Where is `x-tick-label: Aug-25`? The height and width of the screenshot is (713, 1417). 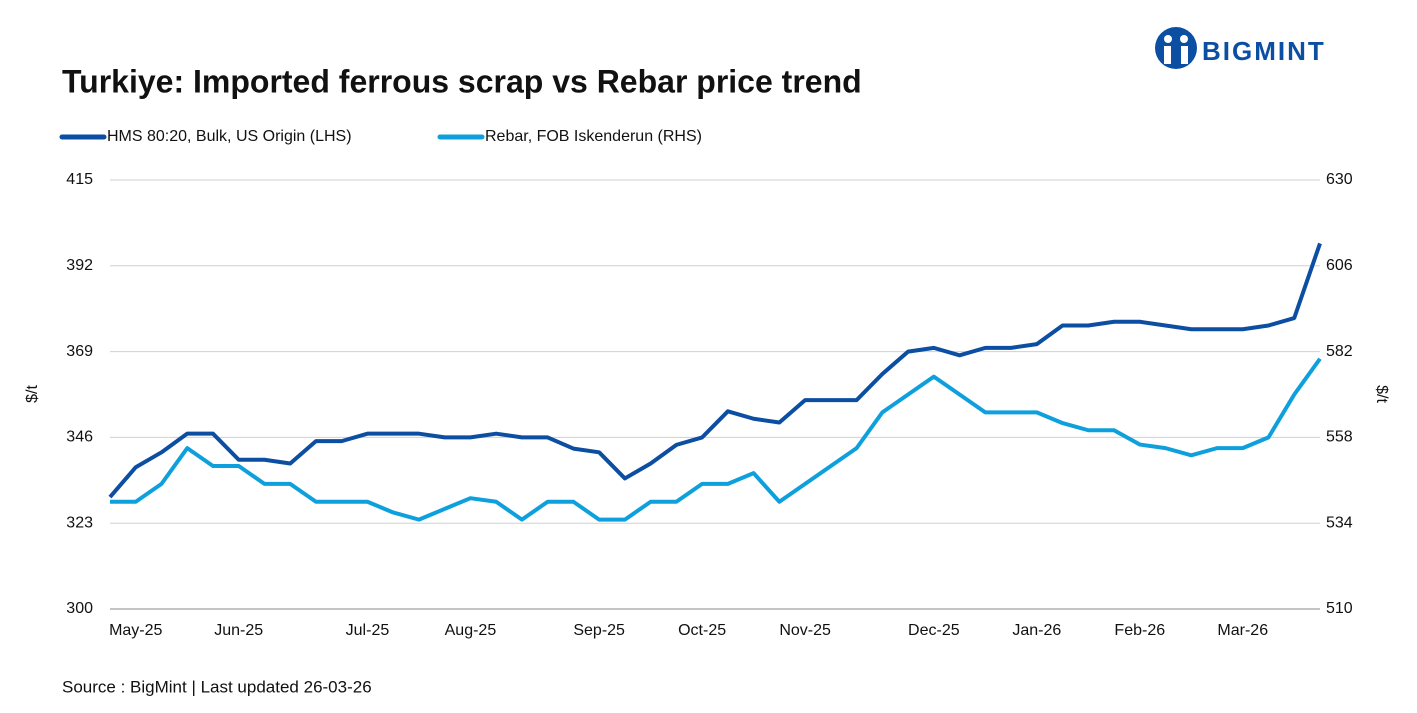
x-tick-label: Aug-25 is located at coordinates (471, 630).